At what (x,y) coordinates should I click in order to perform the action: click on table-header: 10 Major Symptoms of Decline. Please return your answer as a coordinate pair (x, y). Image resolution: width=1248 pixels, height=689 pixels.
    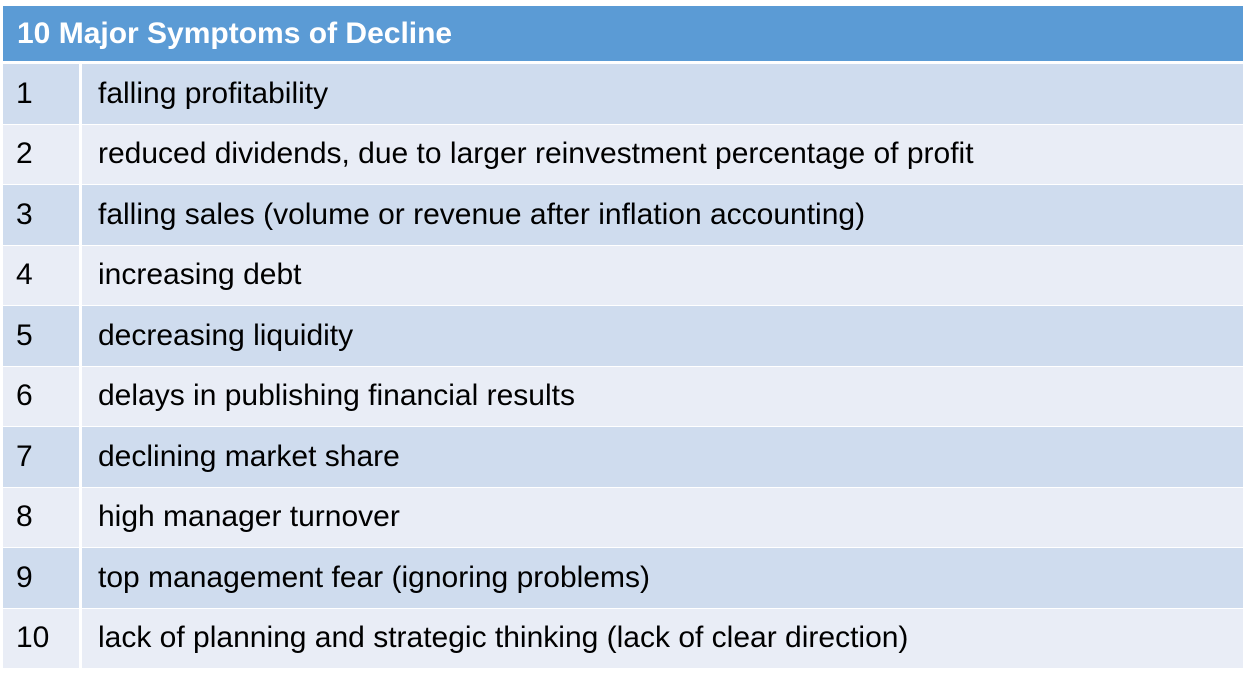
    Looking at the image, I should click on (623, 35).